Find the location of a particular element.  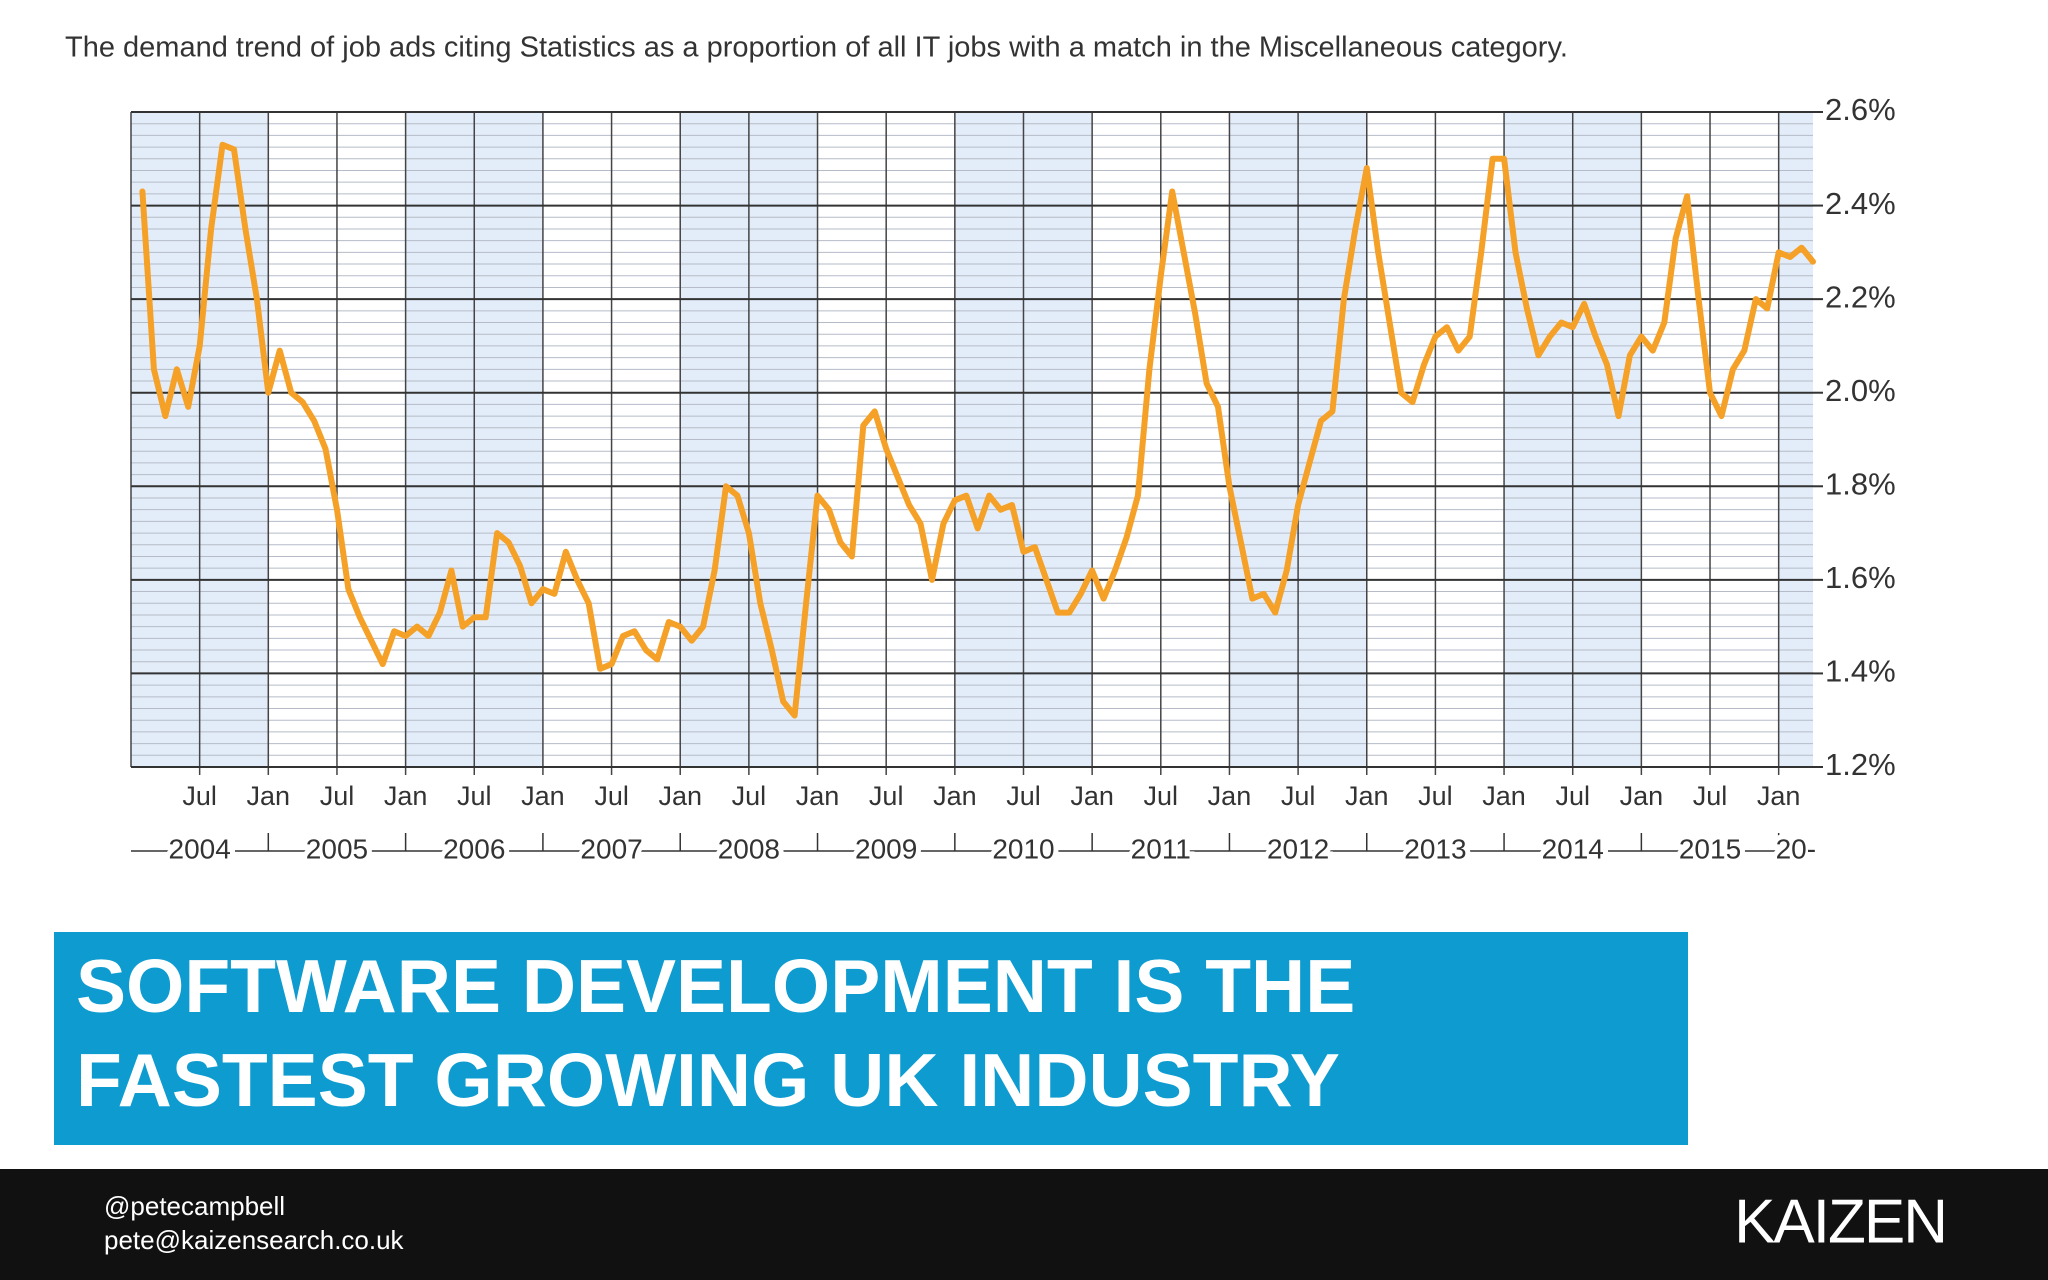

footer-handle: @petecampbell is located at coordinates (194, 1206).